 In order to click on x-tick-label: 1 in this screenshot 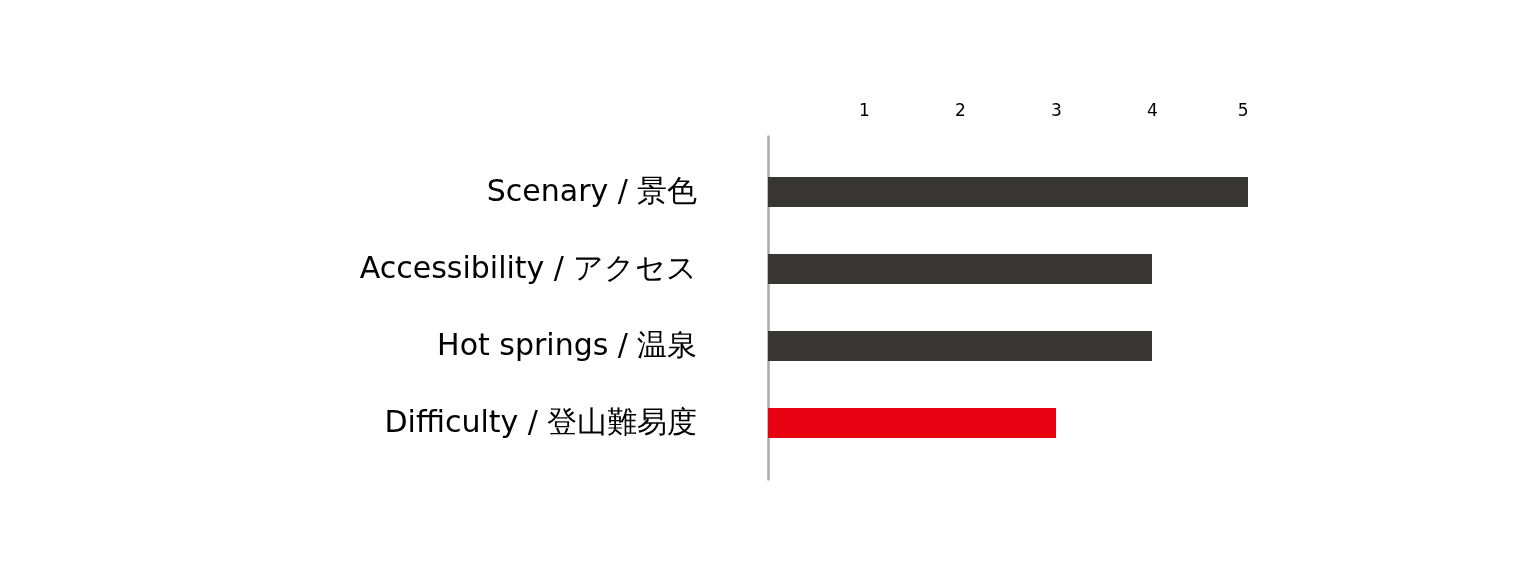, I will do `click(864, 109)`.